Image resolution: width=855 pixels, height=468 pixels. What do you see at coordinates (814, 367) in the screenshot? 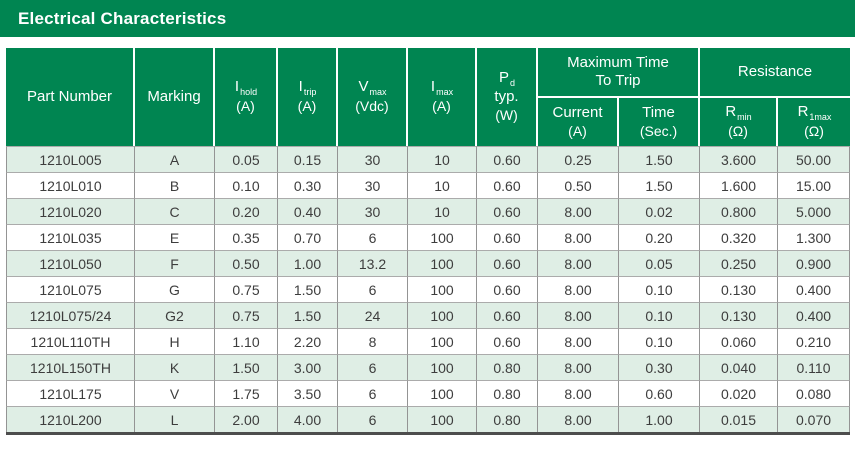
I see `table-cell: 0.110` at bounding box center [814, 367].